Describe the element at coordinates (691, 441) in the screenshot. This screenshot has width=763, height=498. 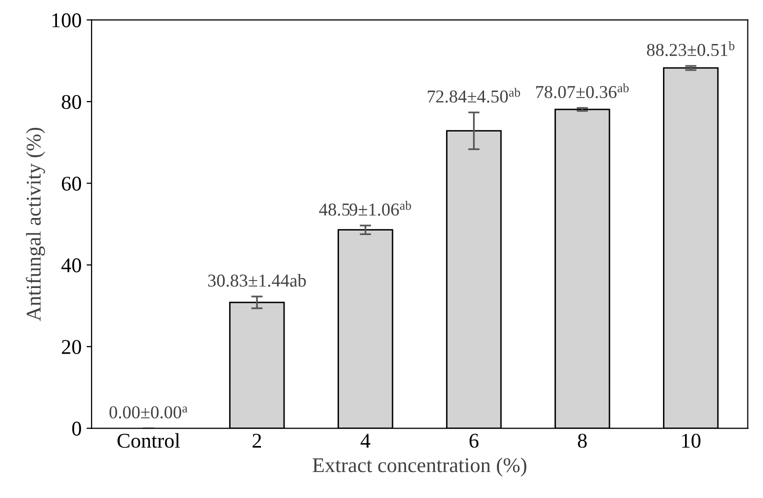
I see `x-tick-label: 10` at that location.